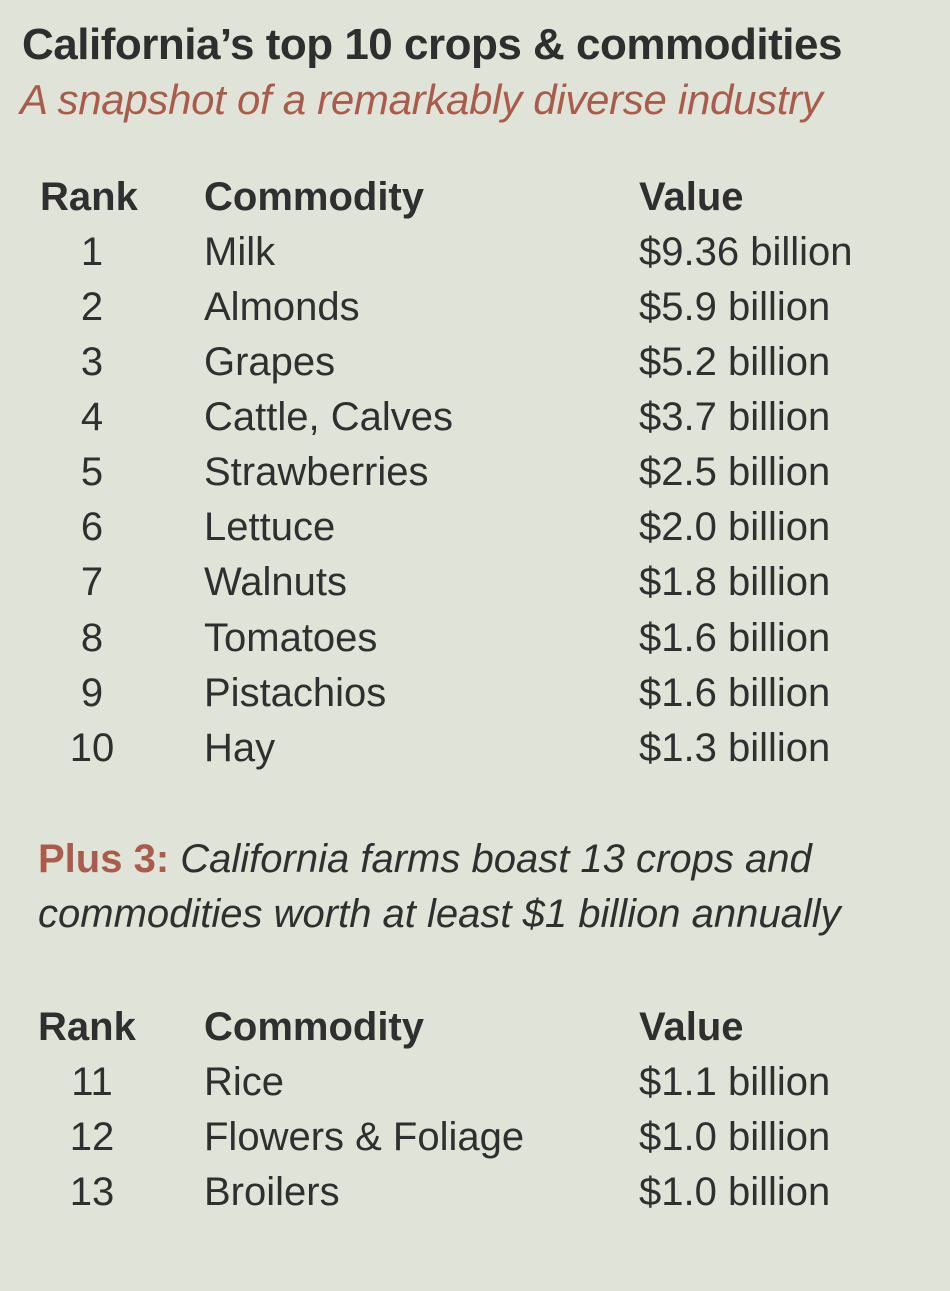 The image size is (950, 1291). What do you see at coordinates (475, 582) in the screenshot?
I see `table-row: 7 Walnuts $1.8 billion` at bounding box center [475, 582].